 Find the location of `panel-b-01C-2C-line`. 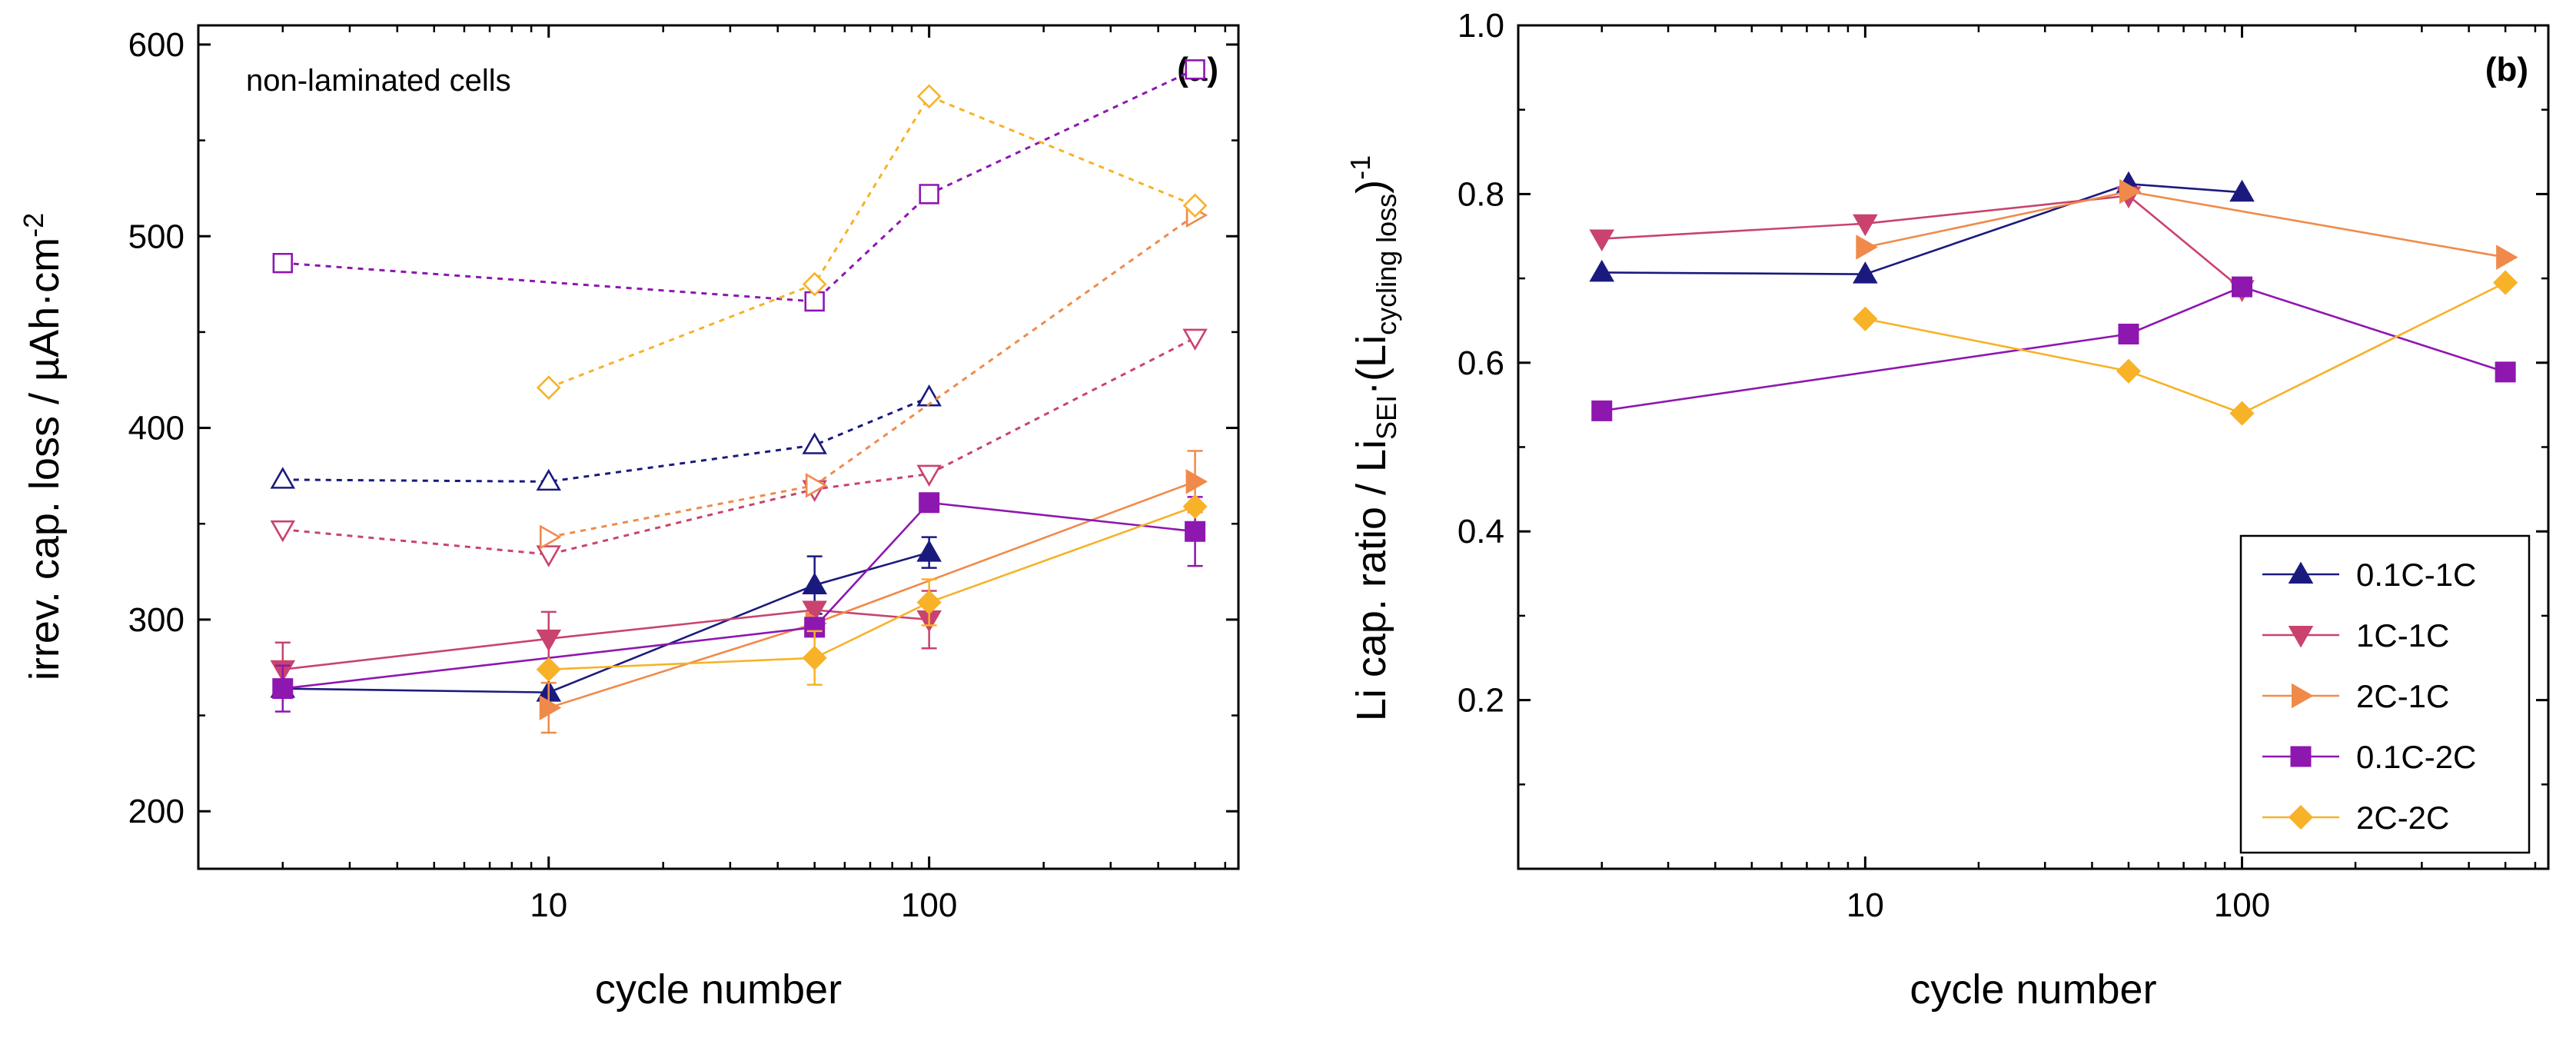

panel-b-01C-2C-line is located at coordinates (2053, 349).